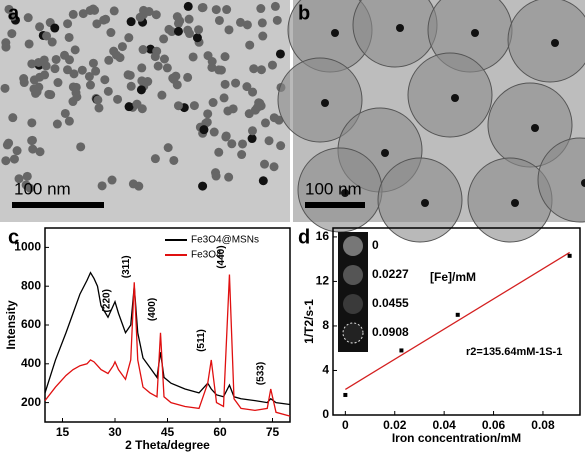  Describe the element at coordinates (42, 188) in the screenshot. I see `scale-label: 100 nm` at that location.